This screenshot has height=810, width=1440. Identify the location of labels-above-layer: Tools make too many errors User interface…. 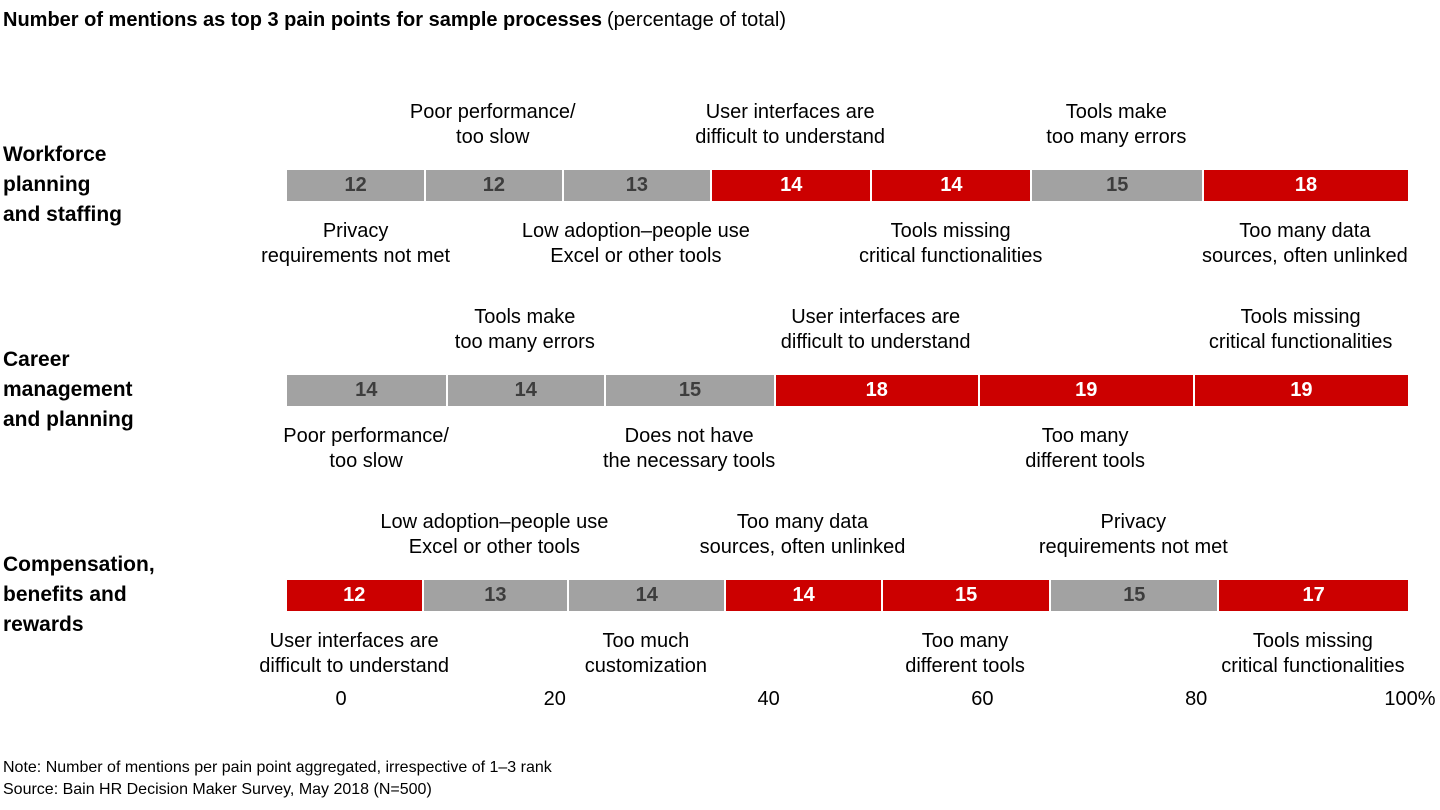
(847, 330).